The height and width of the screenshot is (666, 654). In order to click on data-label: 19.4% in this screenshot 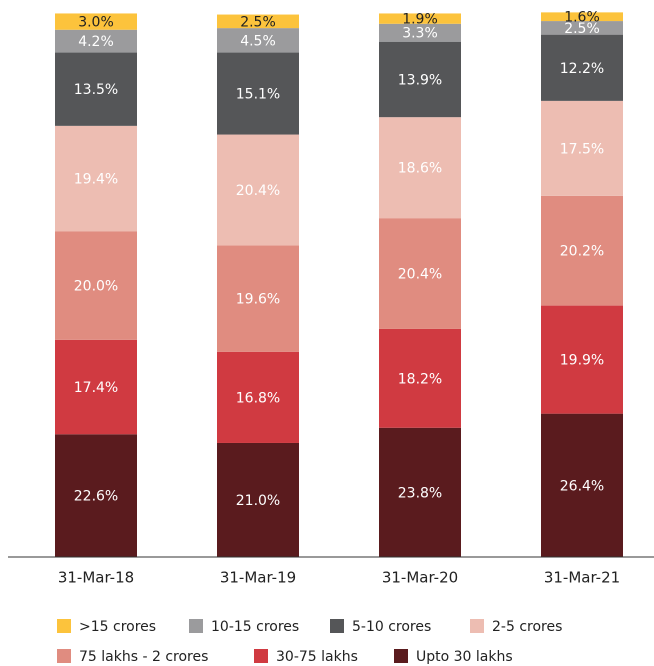, I will do `click(96, 180)`.